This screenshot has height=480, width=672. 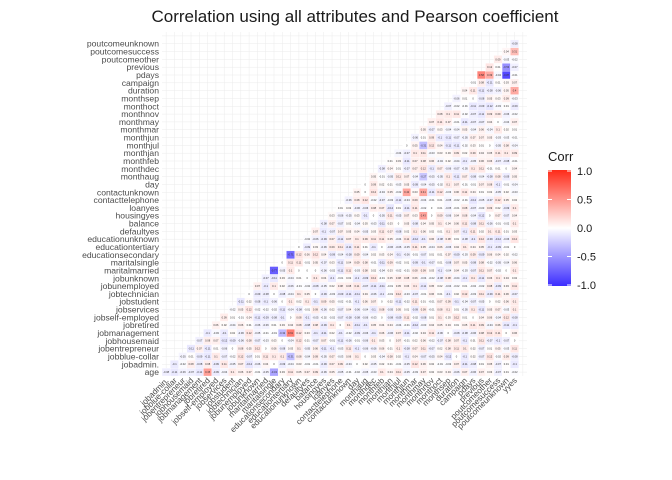 I want to click on y-axis-tick-label: monthjun, so click(x=142, y=138).